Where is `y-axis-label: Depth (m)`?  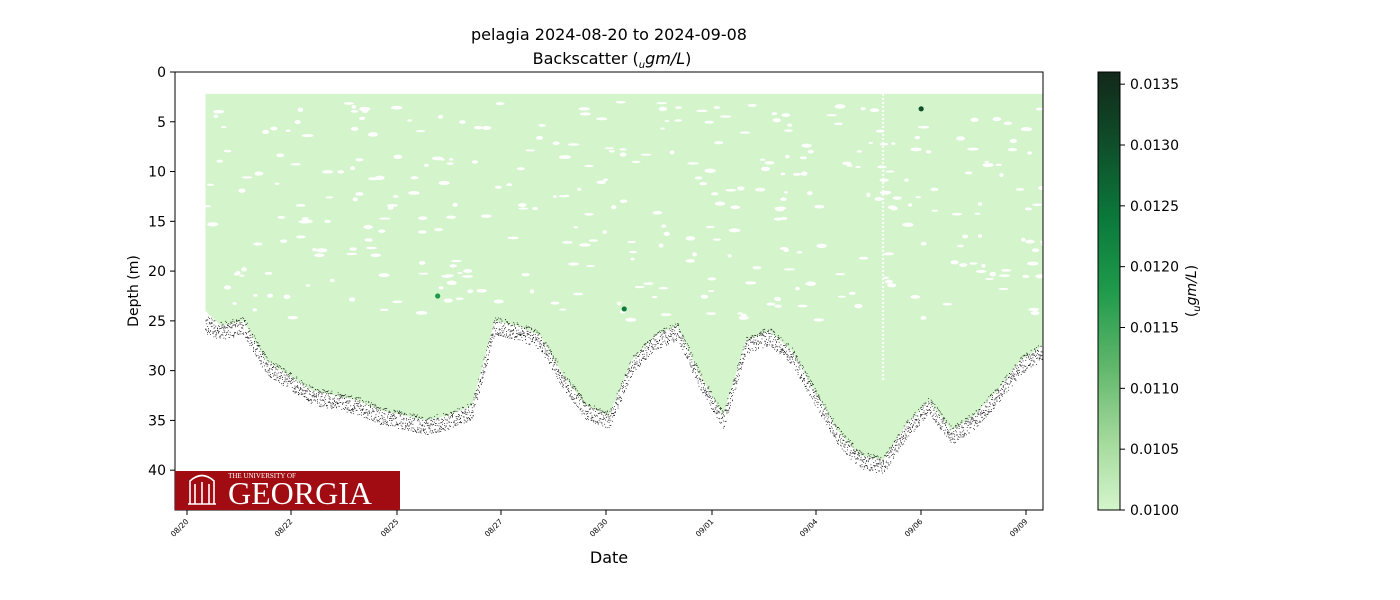 y-axis-label: Depth (m) is located at coordinates (134, 291).